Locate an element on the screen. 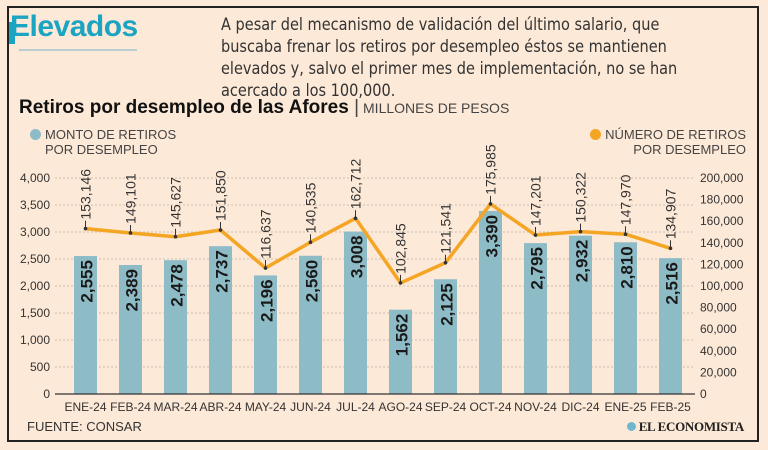 This screenshot has width=768, height=450. bar-value-label: 2,737 is located at coordinates (222, 271).